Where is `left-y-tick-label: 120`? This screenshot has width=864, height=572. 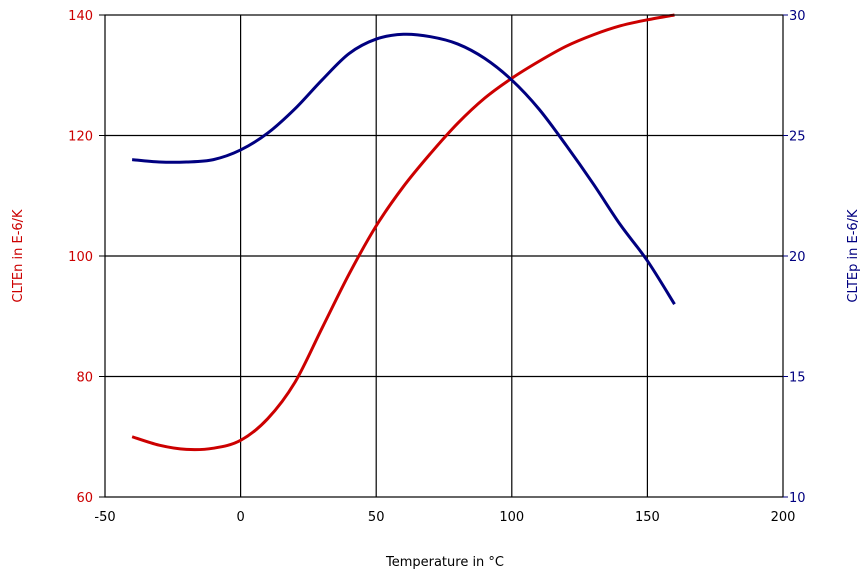
left-y-tick-label: 120 is located at coordinates (80, 137).